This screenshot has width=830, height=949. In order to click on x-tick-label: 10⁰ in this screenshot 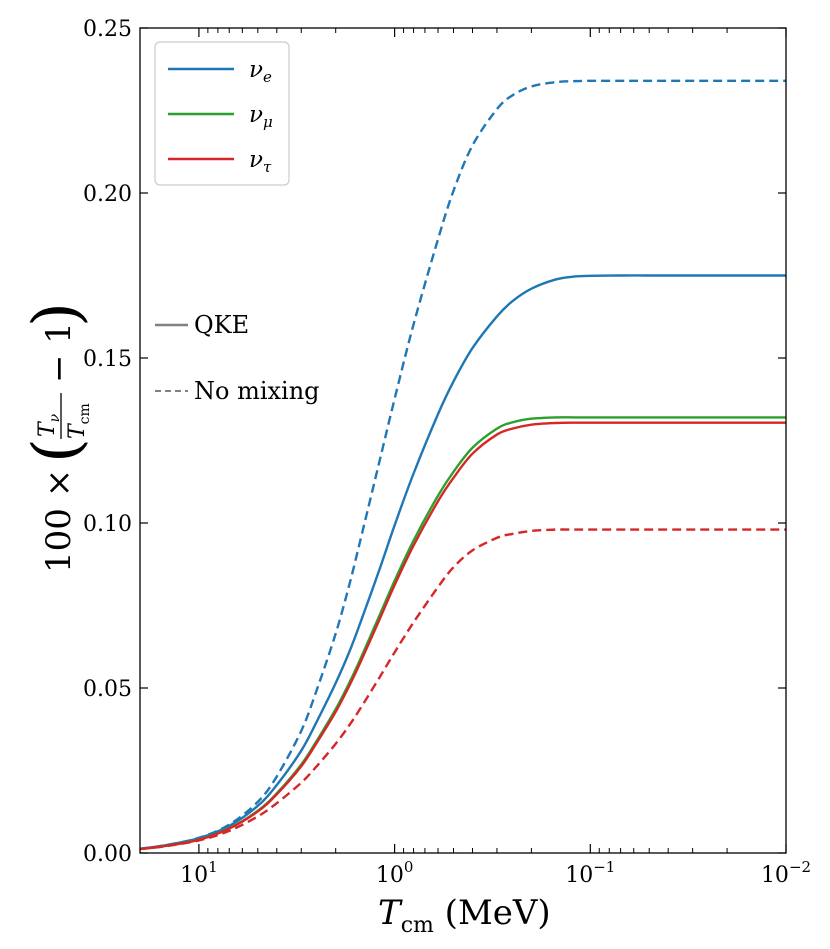, I will do `click(395, 873)`.